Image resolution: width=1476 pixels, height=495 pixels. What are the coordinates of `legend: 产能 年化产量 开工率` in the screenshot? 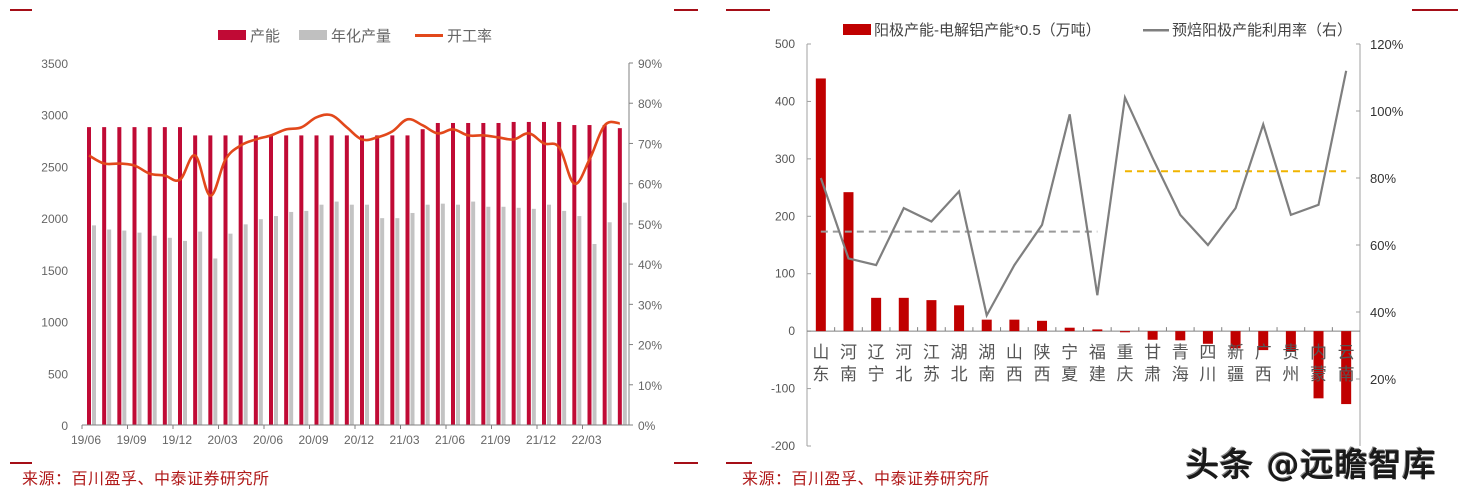 It's located at (355, 36).